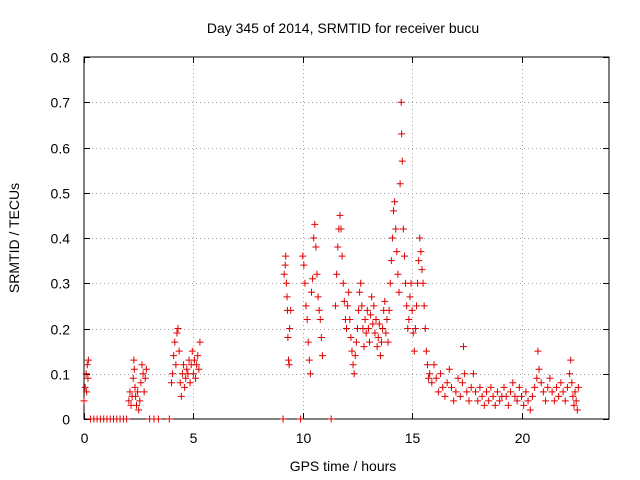  Describe the element at coordinates (413, 438) in the screenshot. I see `x-tick-label: 15` at that location.